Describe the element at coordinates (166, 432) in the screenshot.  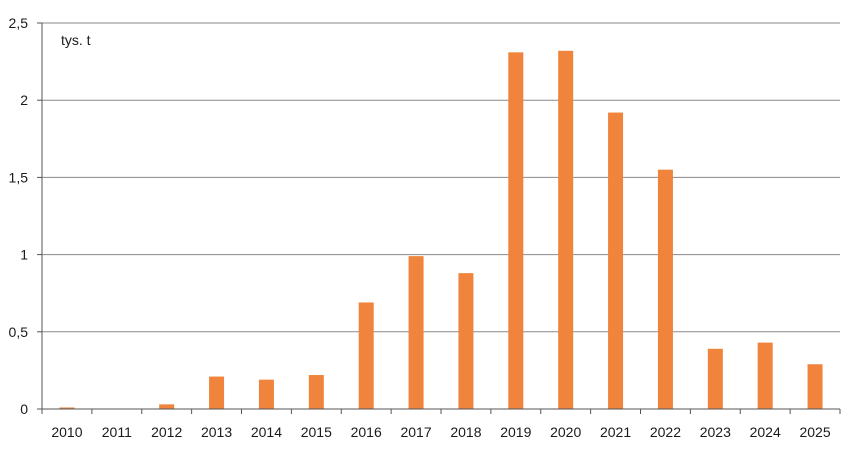
I see `x-tick-label-2012: 2012` at that location.